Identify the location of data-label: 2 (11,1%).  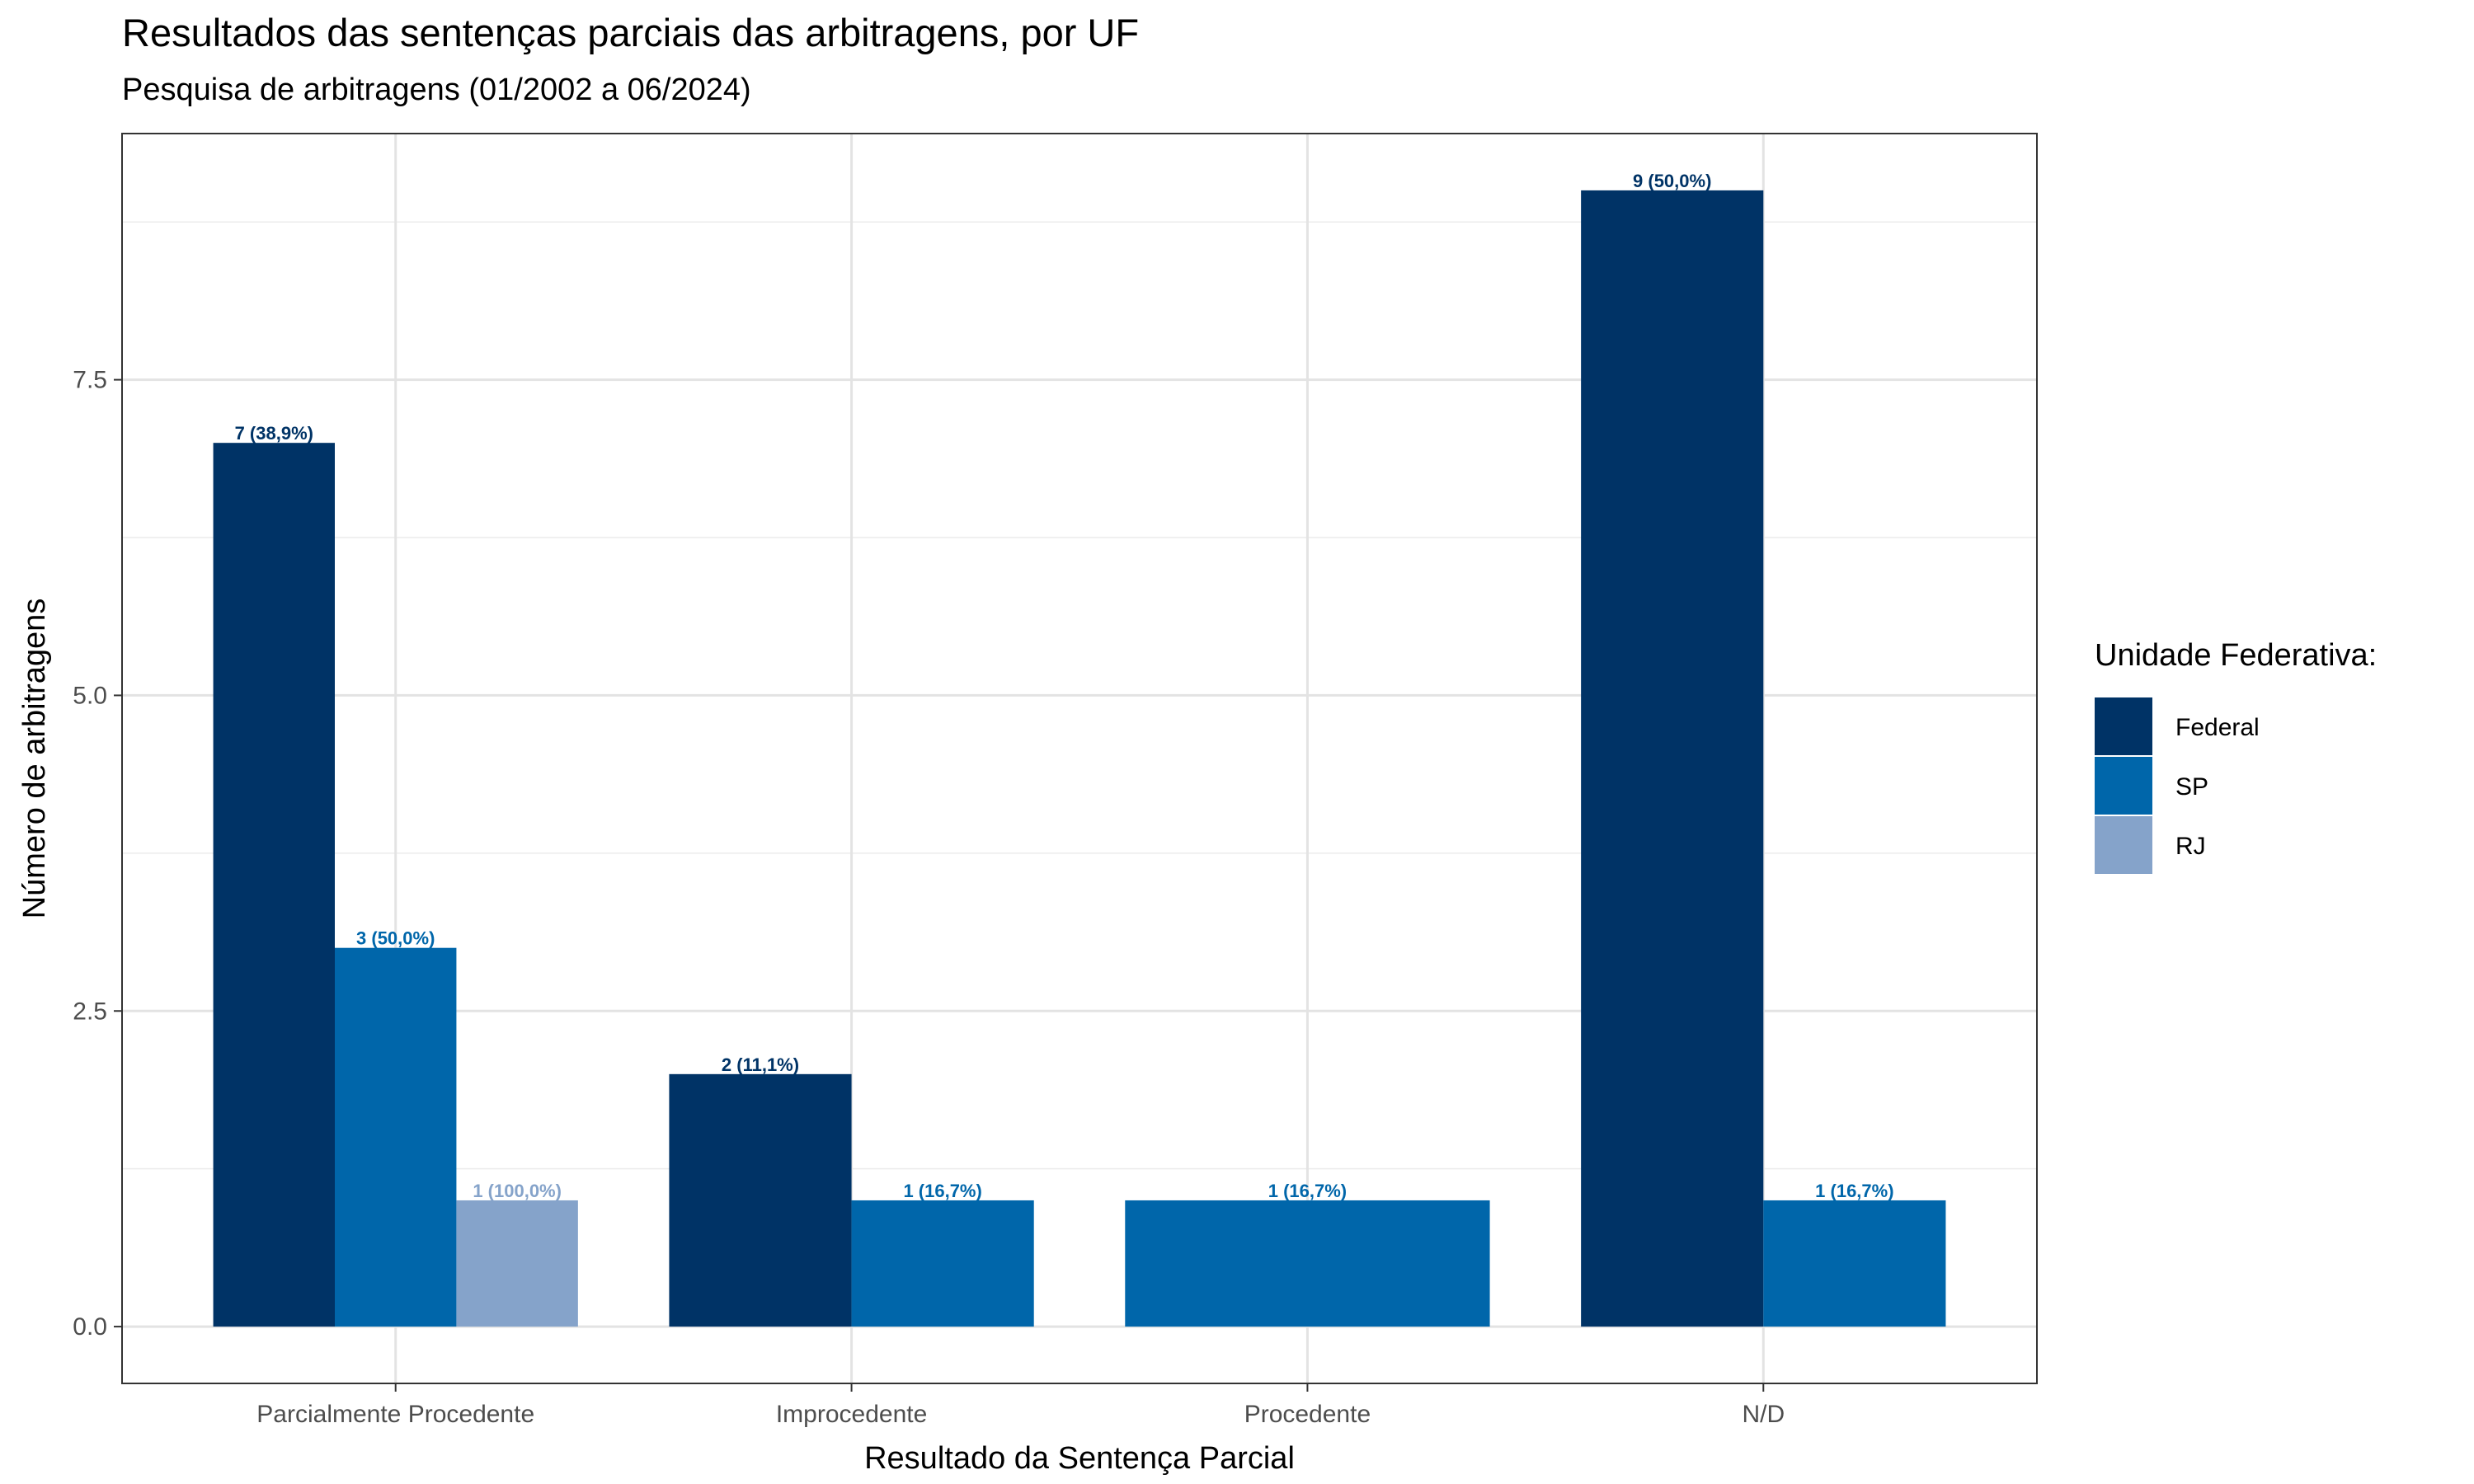
(760, 1064).